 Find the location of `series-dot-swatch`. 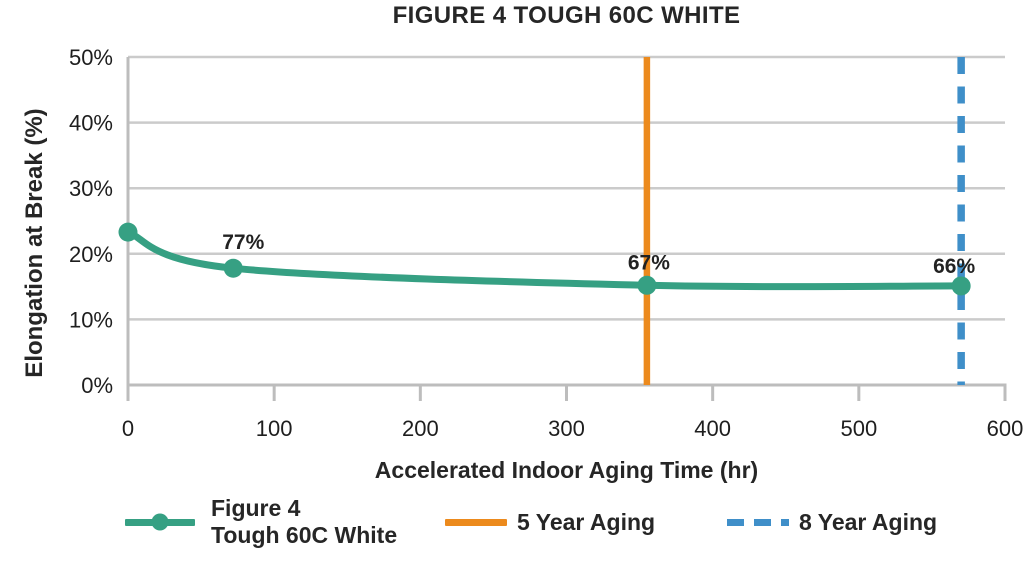

series-dot-swatch is located at coordinates (160, 522).